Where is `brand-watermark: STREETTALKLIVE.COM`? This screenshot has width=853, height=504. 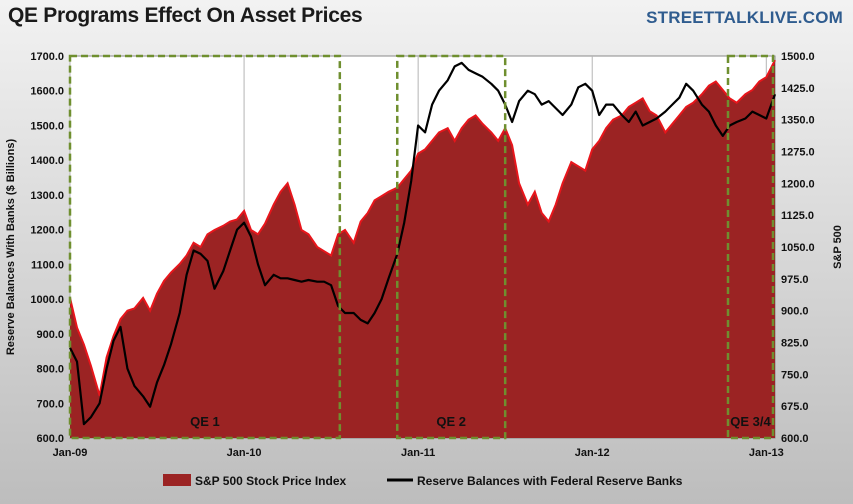 brand-watermark: STREETTALKLIVE.COM is located at coordinates (744, 17).